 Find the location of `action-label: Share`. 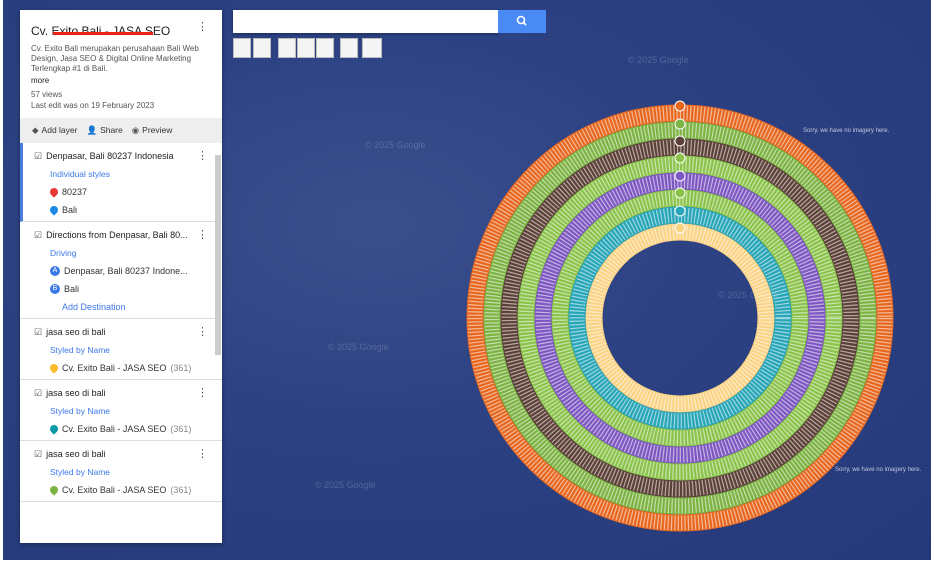

action-label: Share is located at coordinates (111, 130).